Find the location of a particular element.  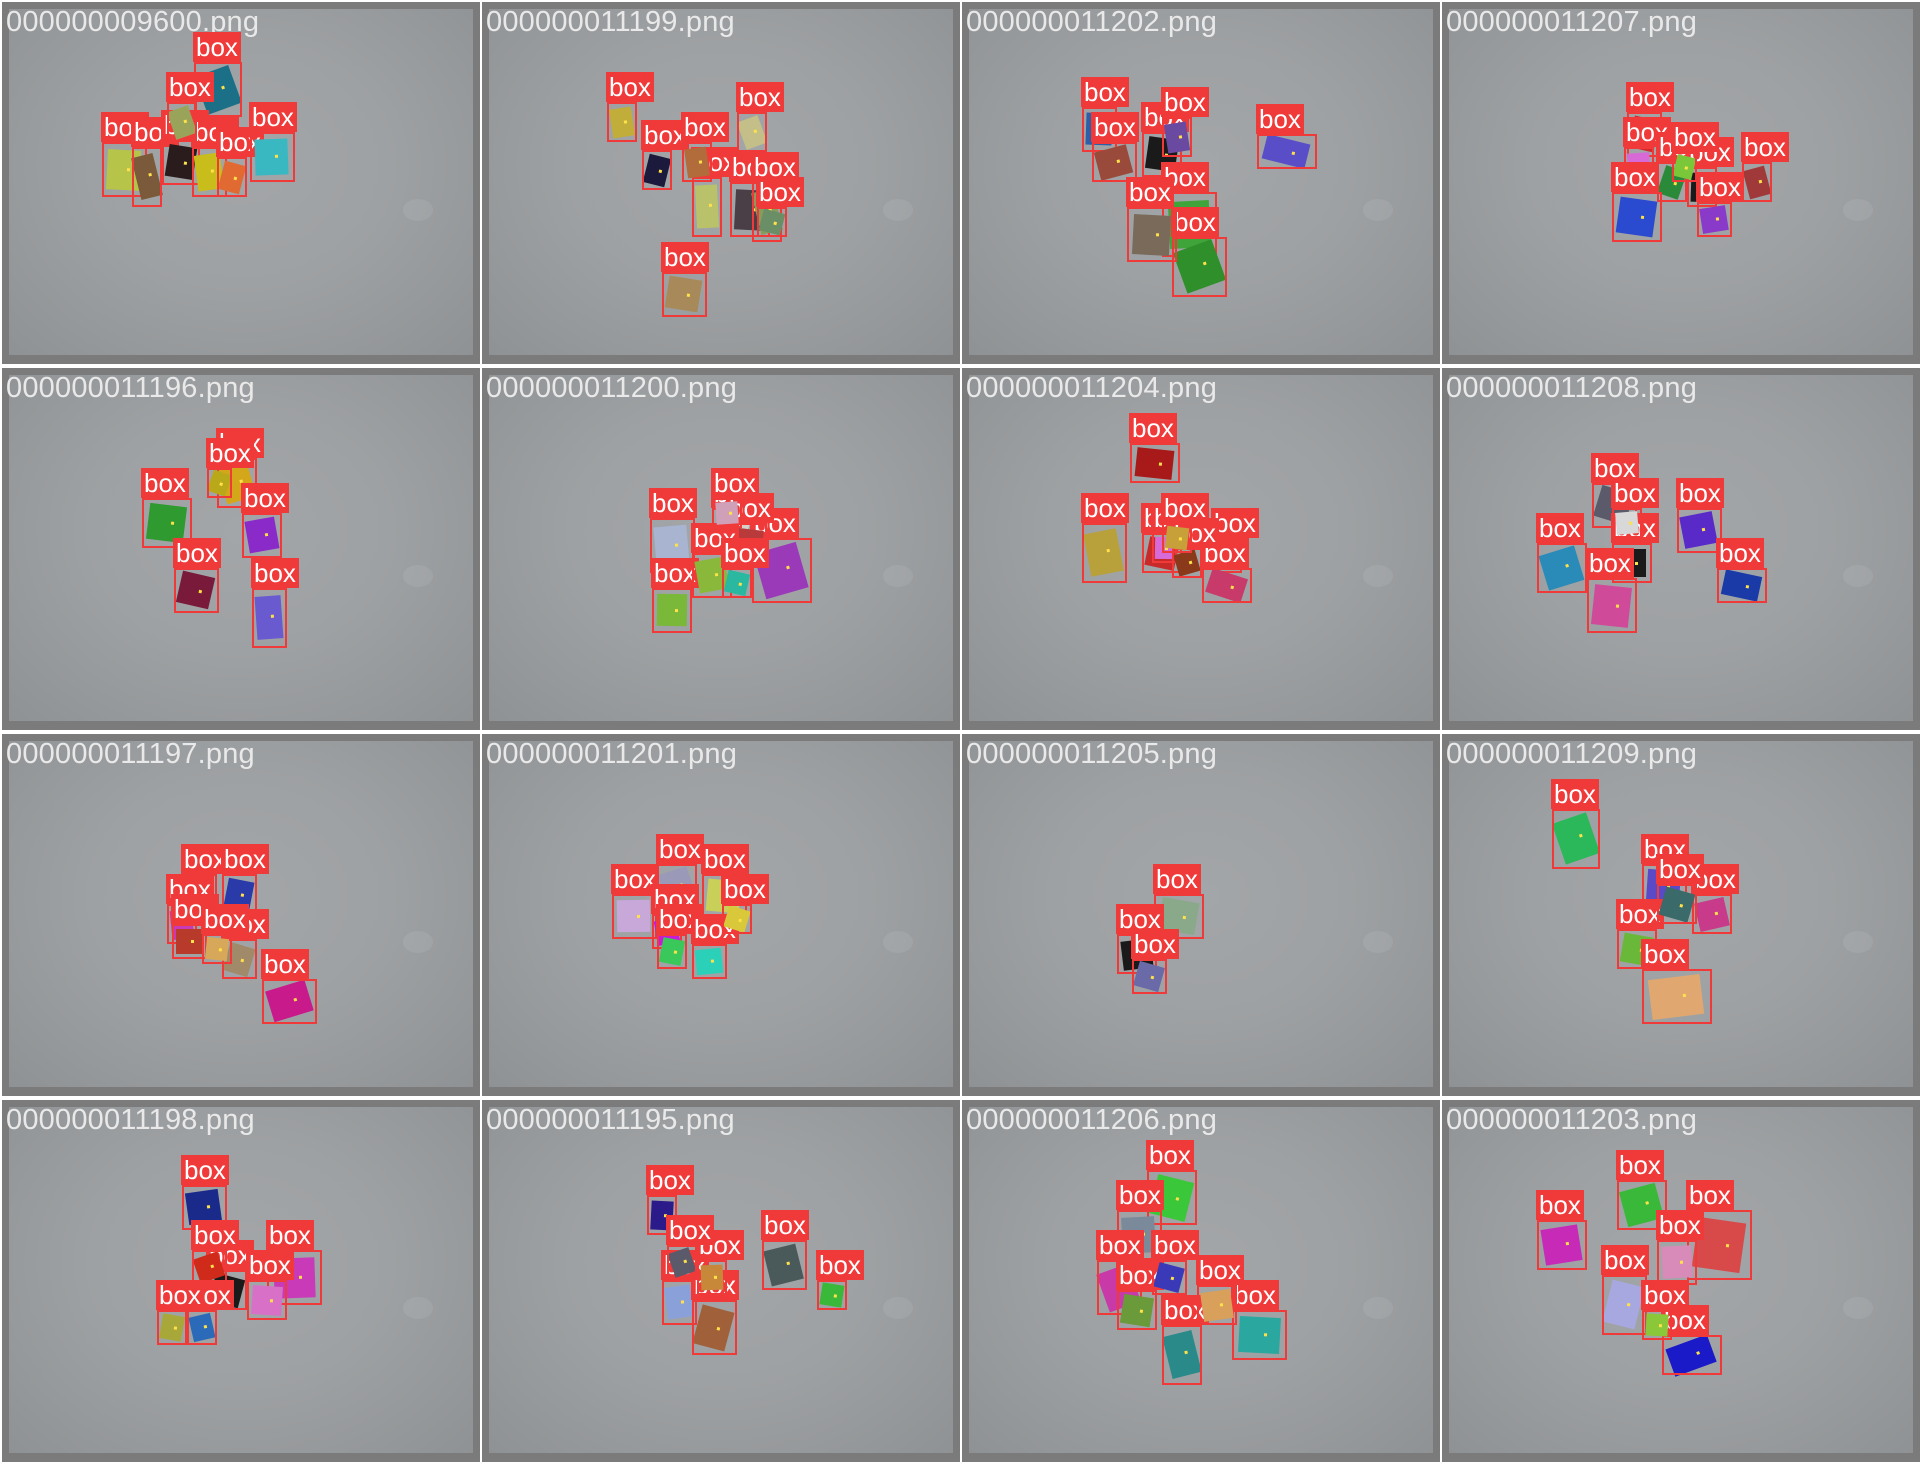

image-tile: 000000011198.png box box box box box box box is located at coordinates (241, 1281).